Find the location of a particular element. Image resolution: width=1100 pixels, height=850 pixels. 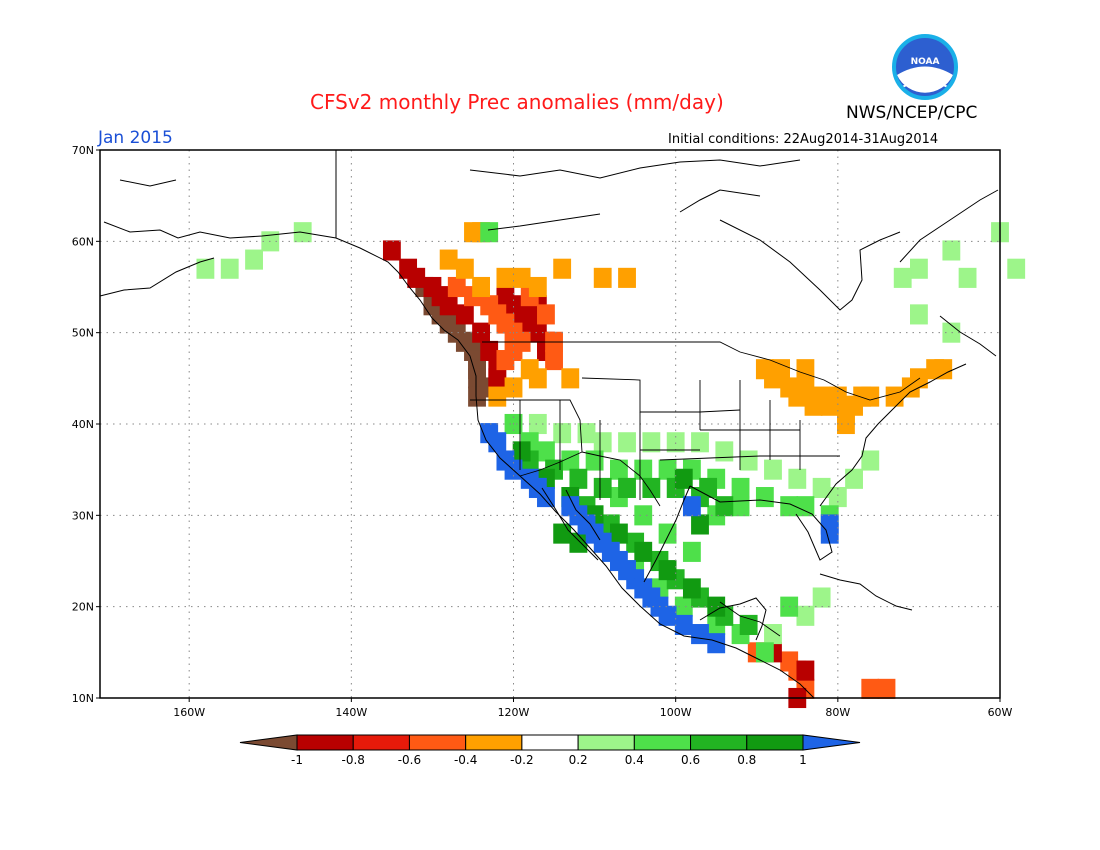

lon-label: 140W is located at coordinates (351, 712).